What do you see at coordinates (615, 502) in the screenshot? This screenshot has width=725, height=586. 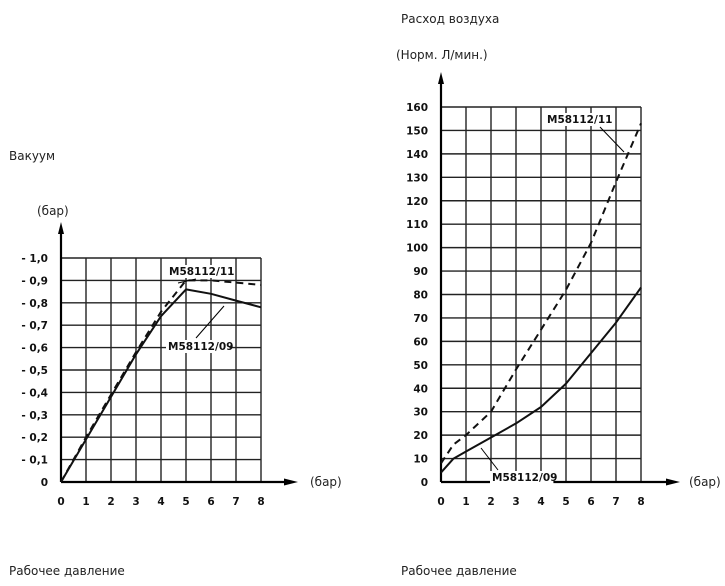 I see `chart1-x-tick-label: 7` at bounding box center [615, 502].